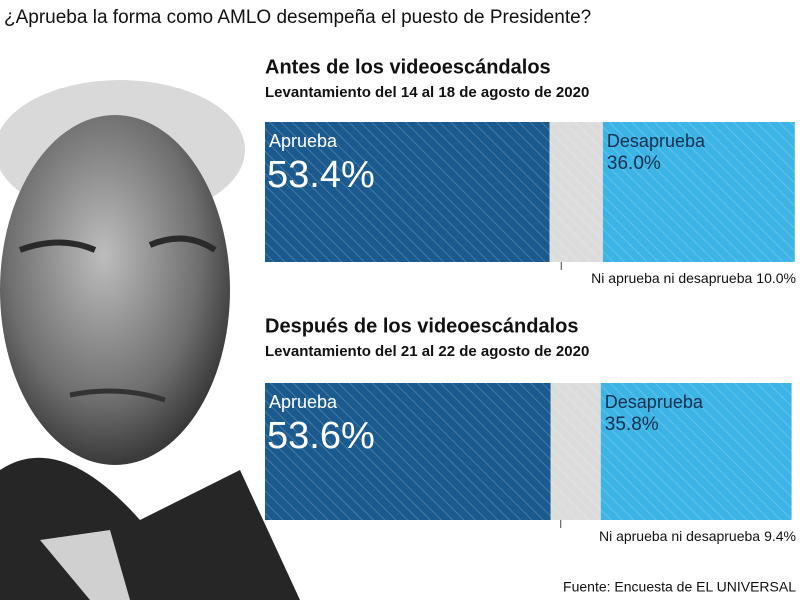  I want to click on neutral-label: Ni aprueba ni desaprueba 10.0%, so click(693, 278).